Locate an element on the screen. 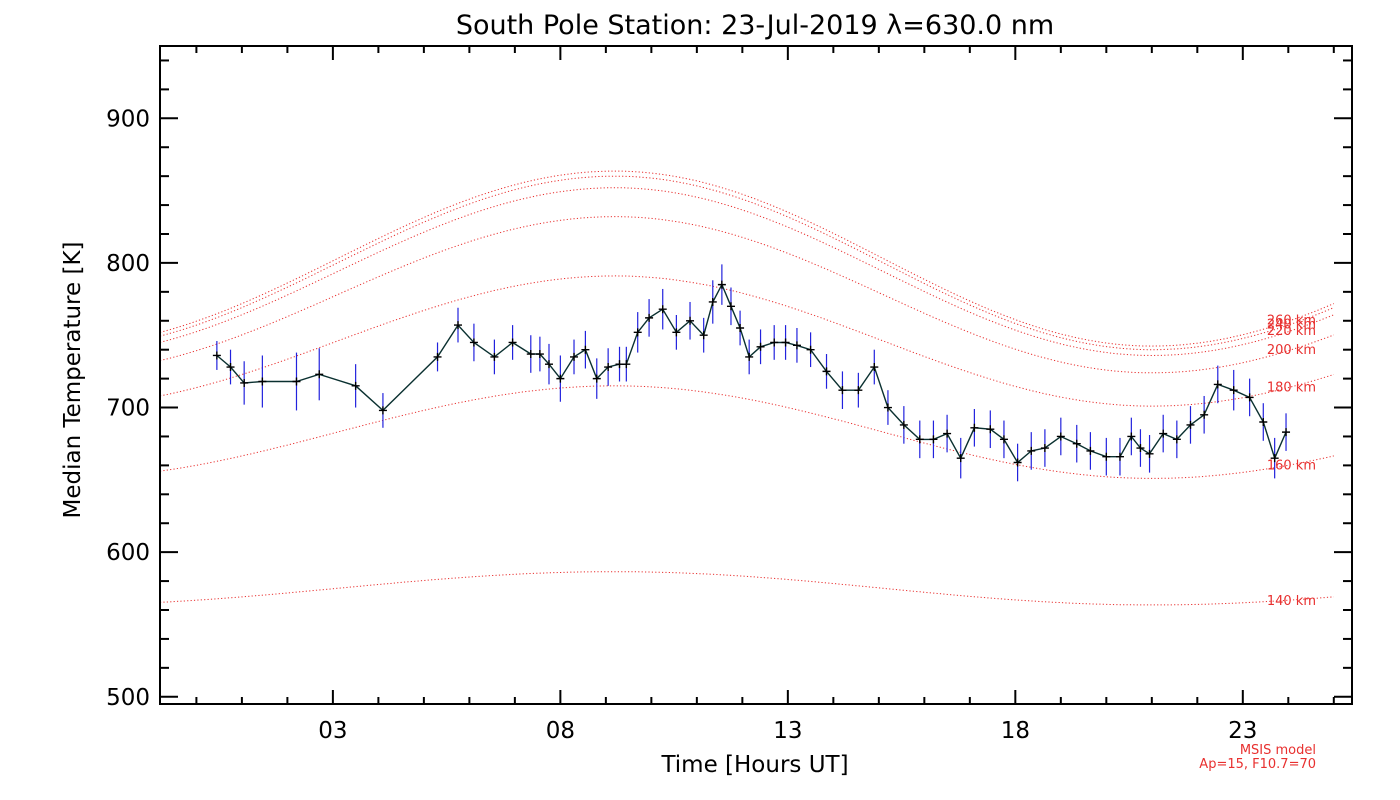 The height and width of the screenshot is (800, 1400). y-tick-label: 700 is located at coordinates (128, 409).